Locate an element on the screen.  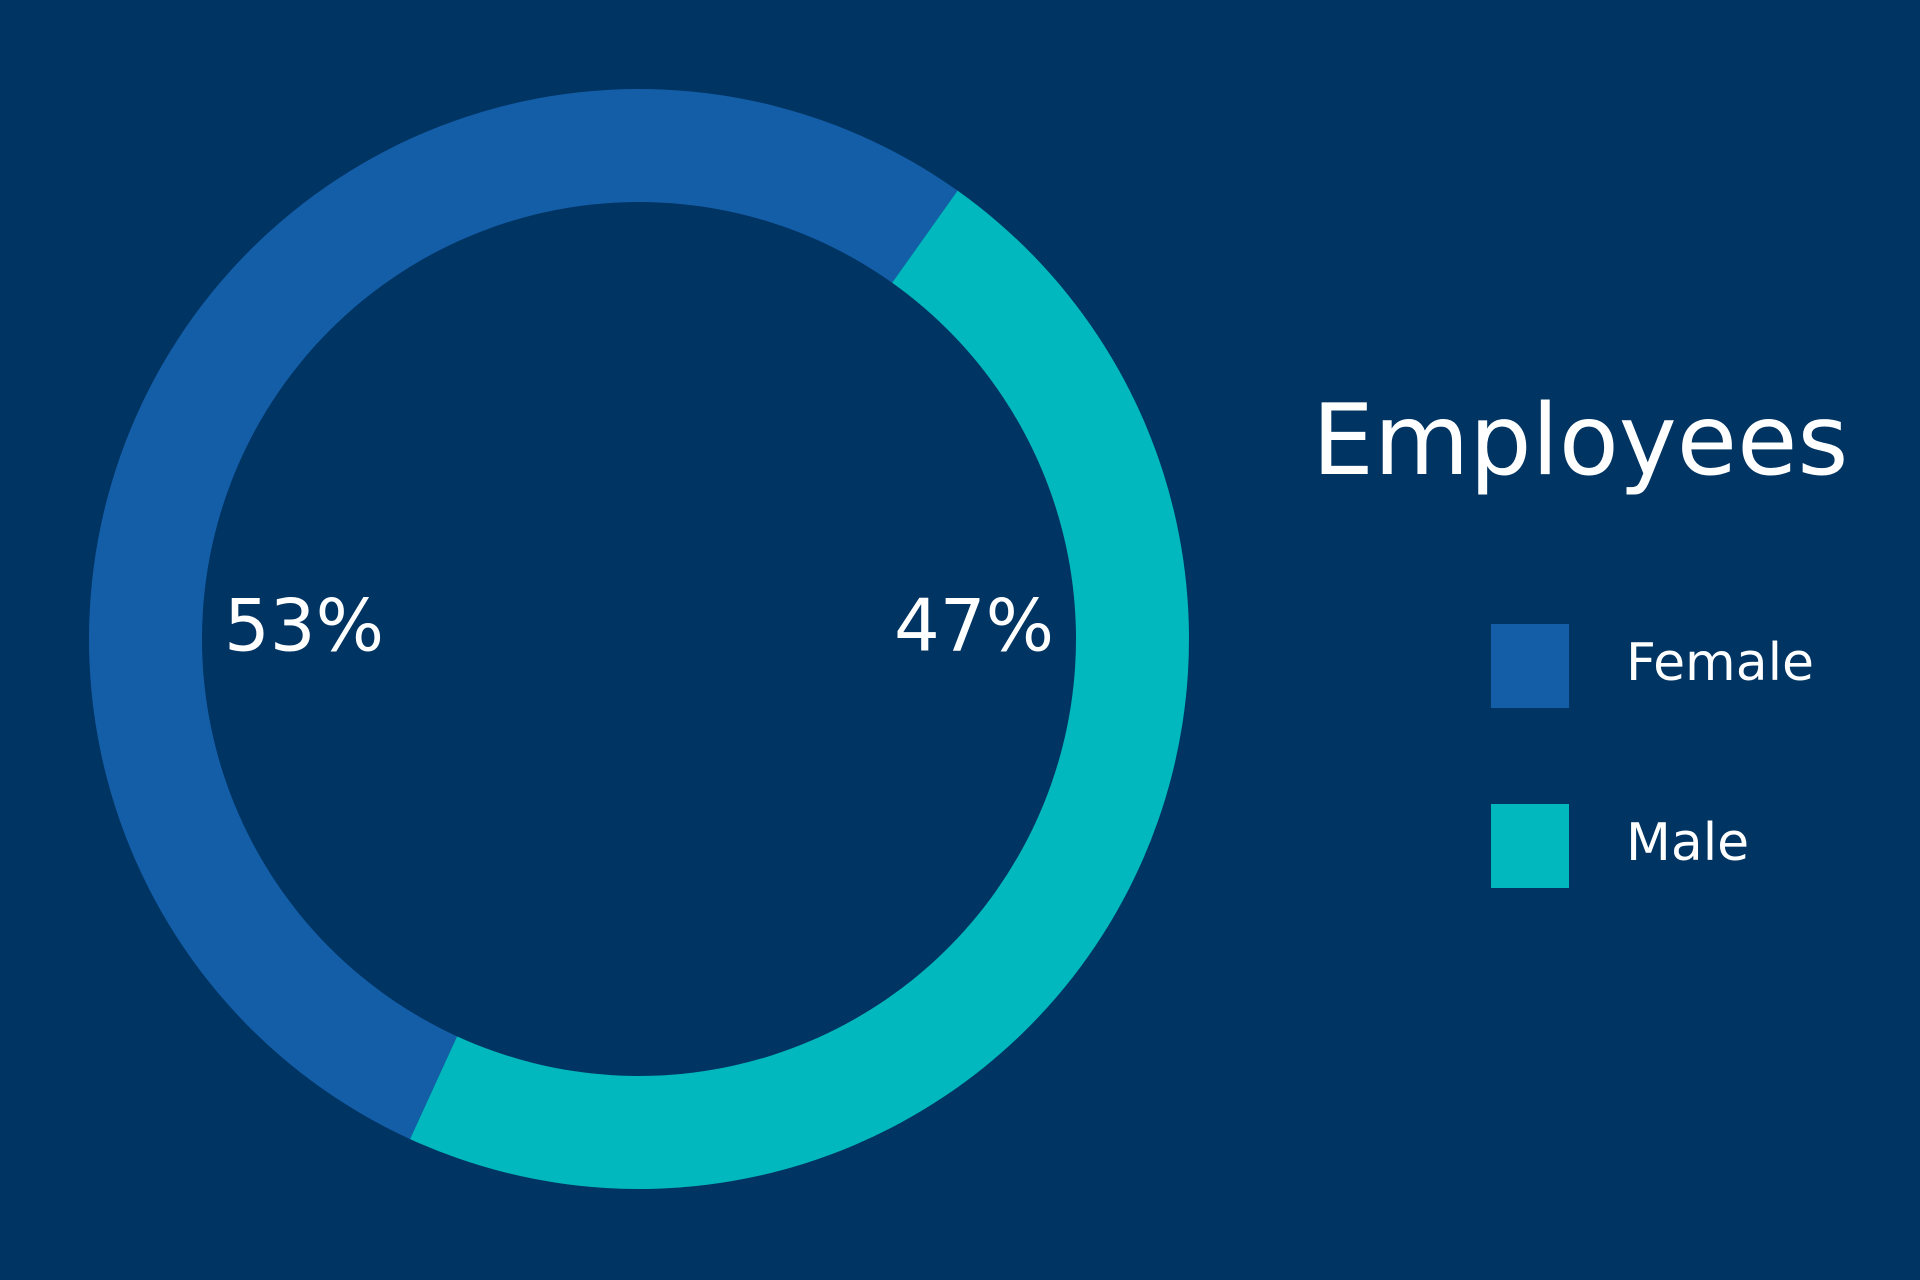
legend-label: Female is located at coordinates (1720, 663).